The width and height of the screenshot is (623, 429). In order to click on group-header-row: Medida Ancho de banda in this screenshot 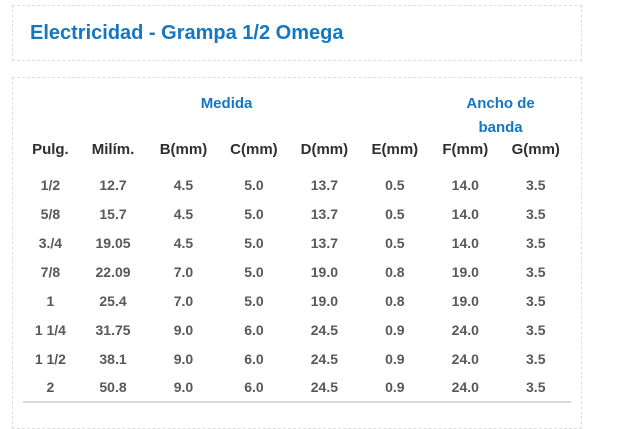, I will do `click(297, 109)`.